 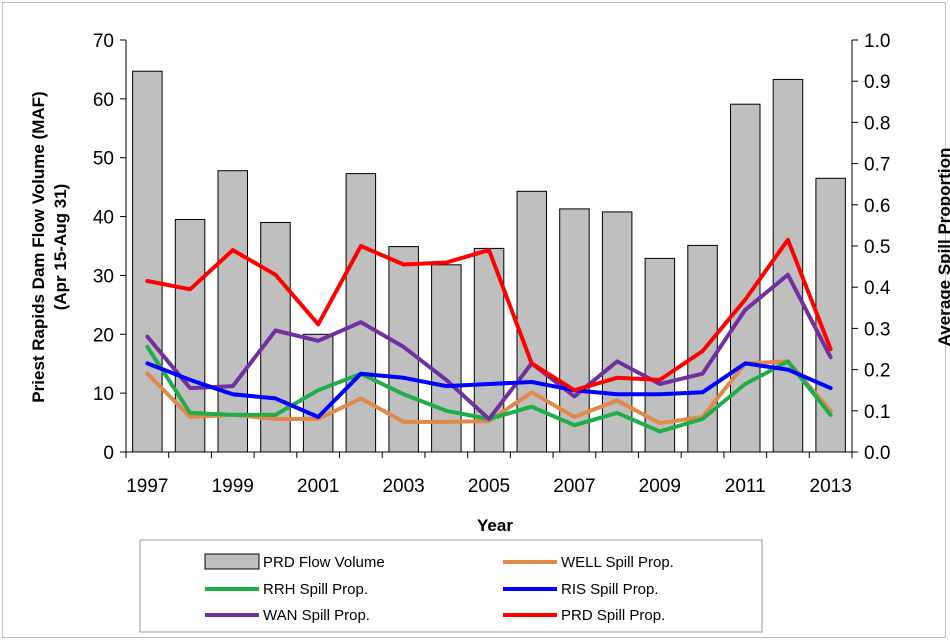 What do you see at coordinates (831, 486) in the screenshot?
I see `x-tick-label: 2013` at bounding box center [831, 486].